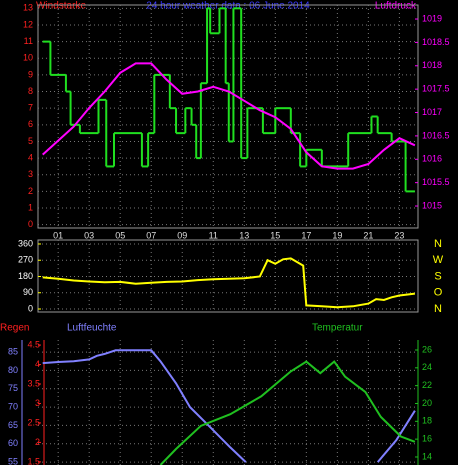 The height and width of the screenshot is (465, 458). Describe the element at coordinates (14, 328) in the screenshot. I see `axis-label: Regen` at that location.